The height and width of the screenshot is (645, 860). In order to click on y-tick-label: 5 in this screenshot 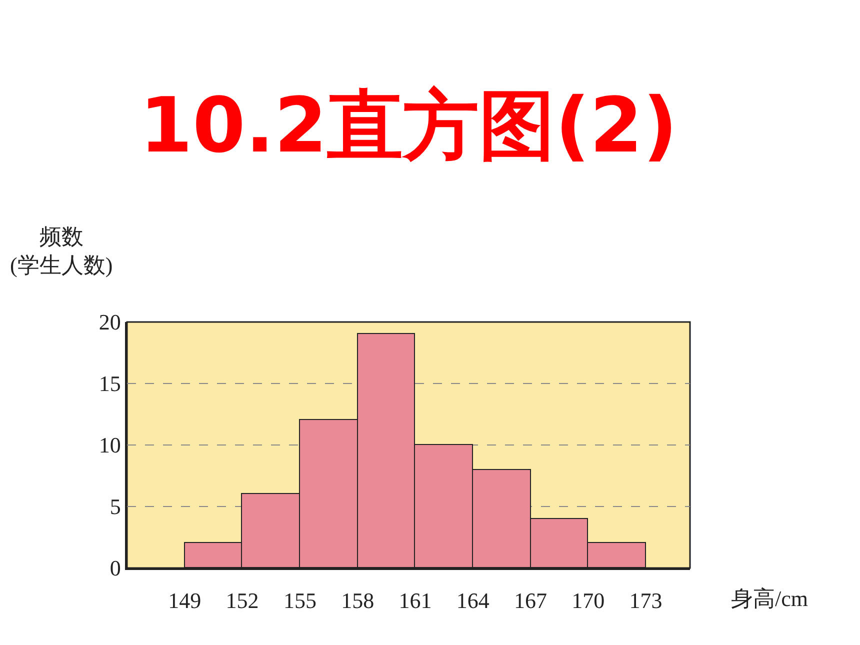, I will do `click(115, 507)`.